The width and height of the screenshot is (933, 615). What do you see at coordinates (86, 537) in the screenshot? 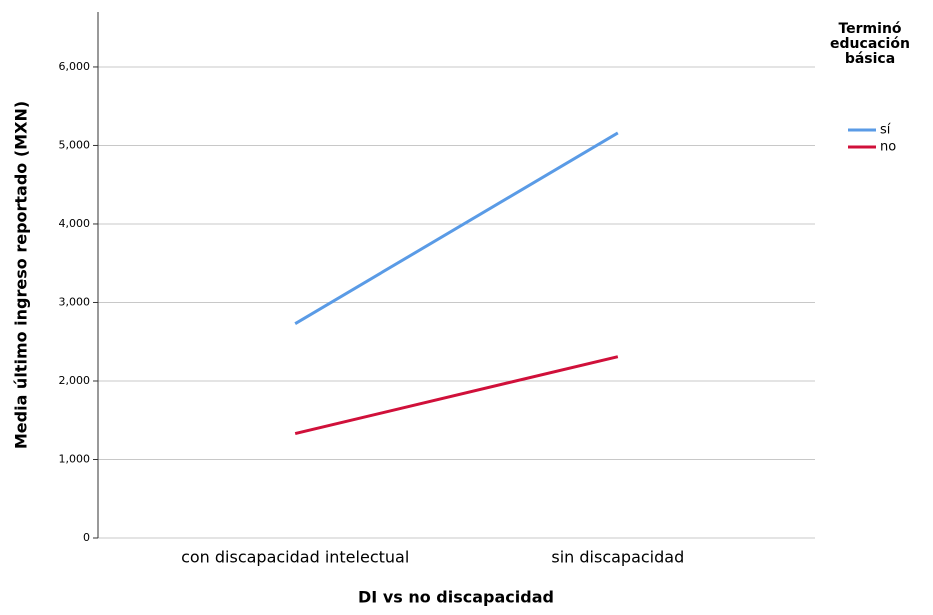
I see `y-tick-label: 0` at bounding box center [86, 537].